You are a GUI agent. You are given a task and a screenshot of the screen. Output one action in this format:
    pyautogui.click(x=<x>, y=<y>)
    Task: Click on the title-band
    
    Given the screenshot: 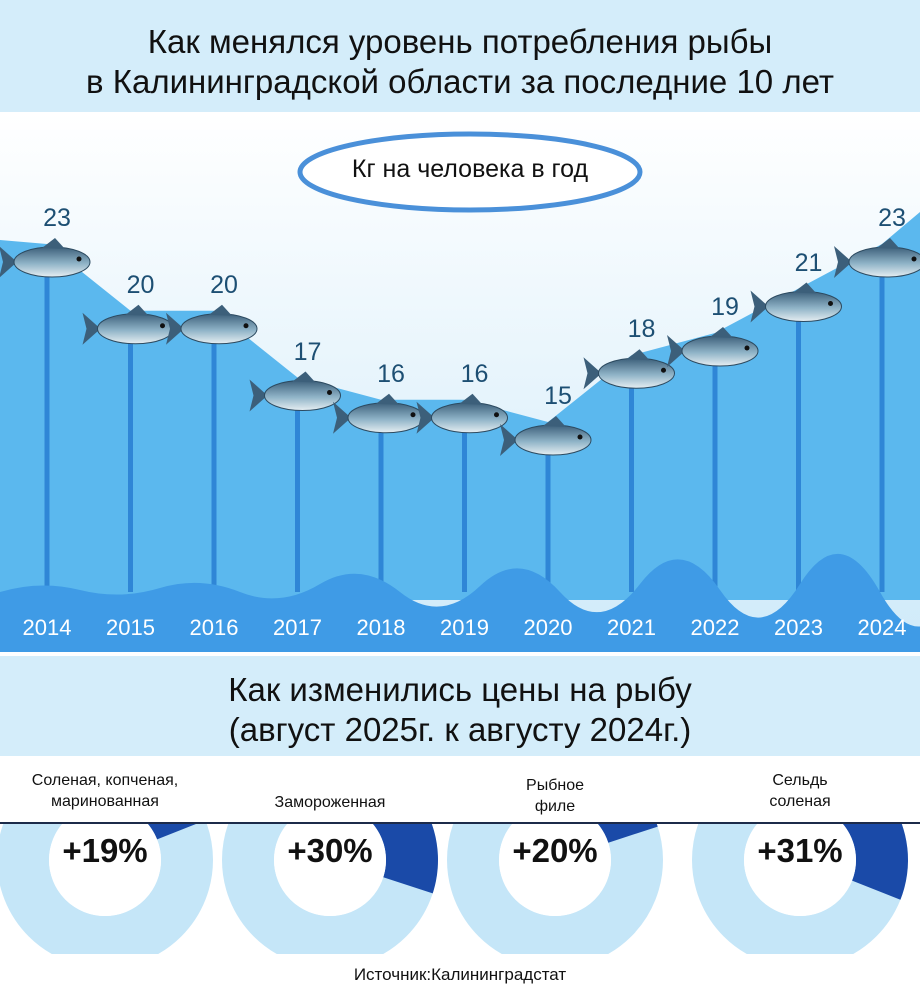 What is the action you would take?
    pyautogui.click(x=460, y=56)
    